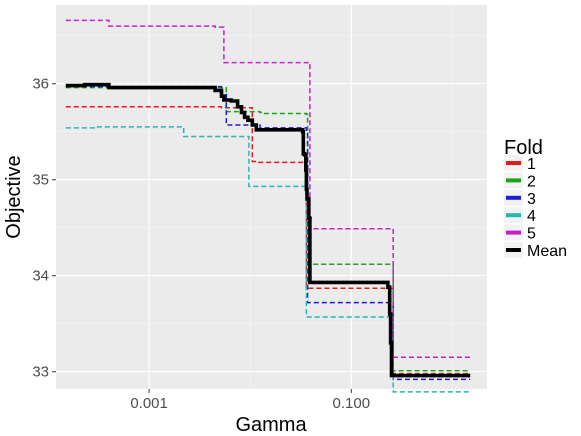 The width and height of the screenshot is (581, 436). I want to click on y-tick-label: 36, so click(40, 84).